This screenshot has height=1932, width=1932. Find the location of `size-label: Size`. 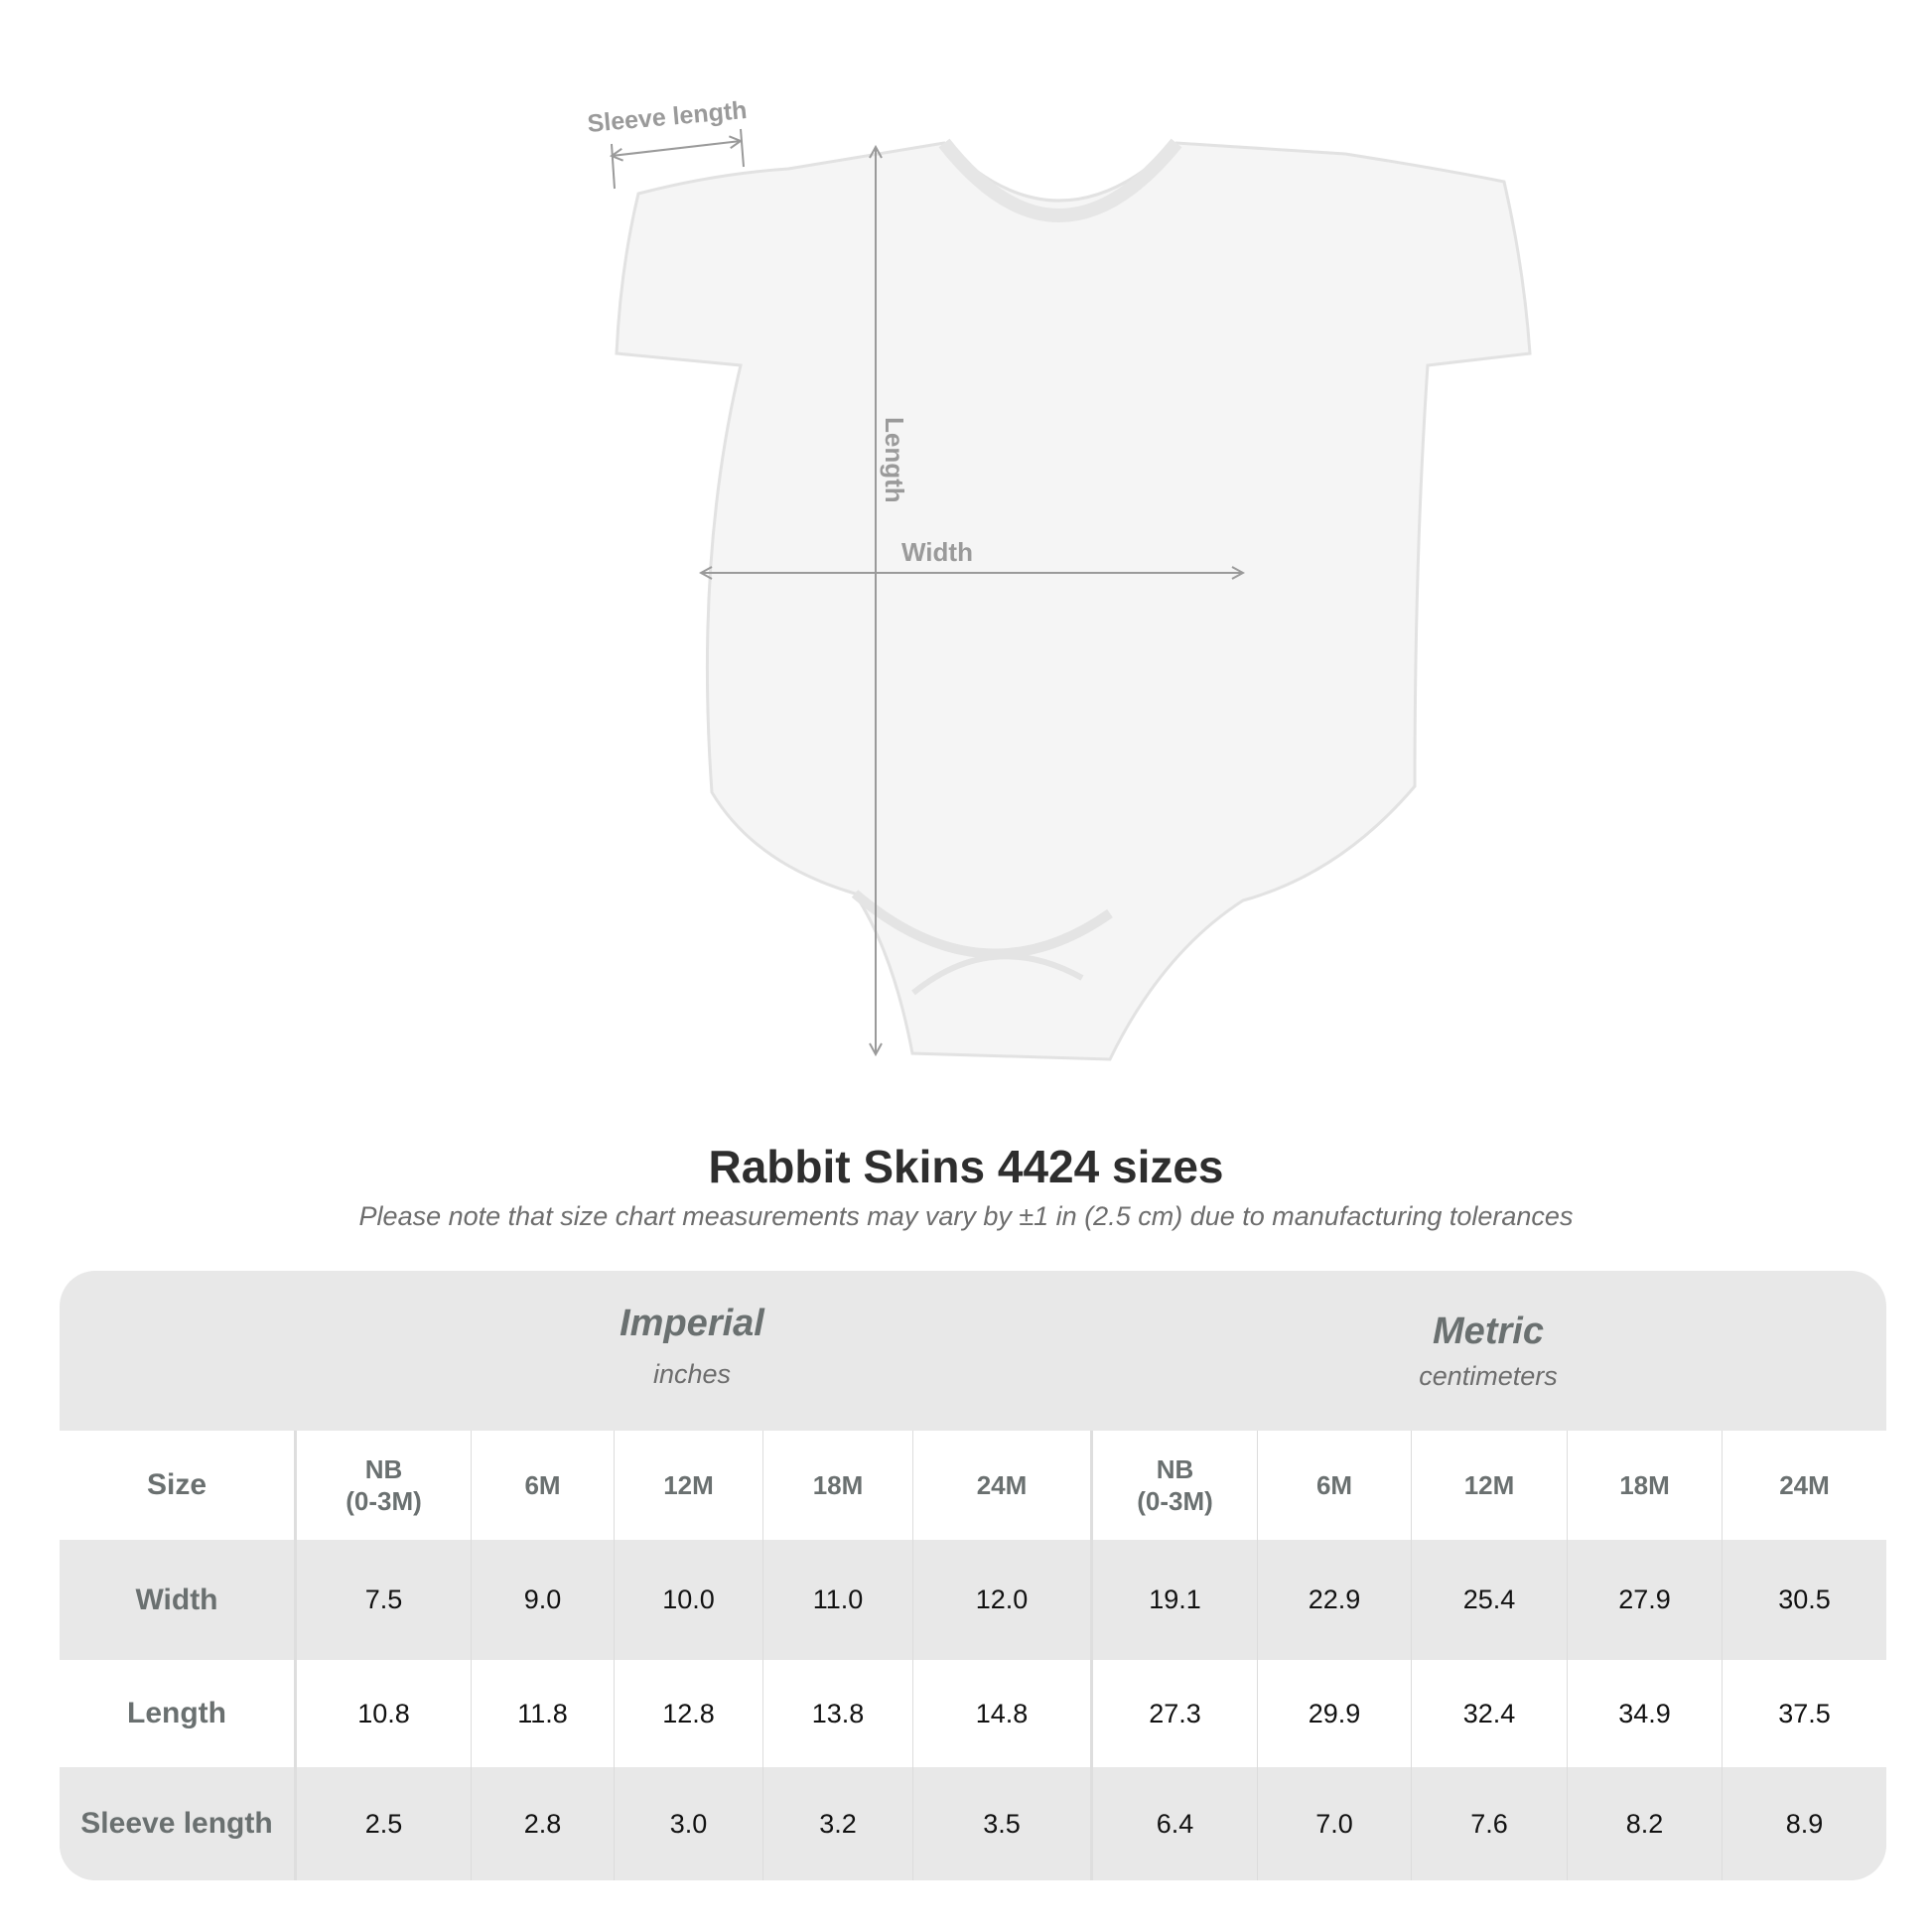

size-label: Size is located at coordinates (176, 1485).